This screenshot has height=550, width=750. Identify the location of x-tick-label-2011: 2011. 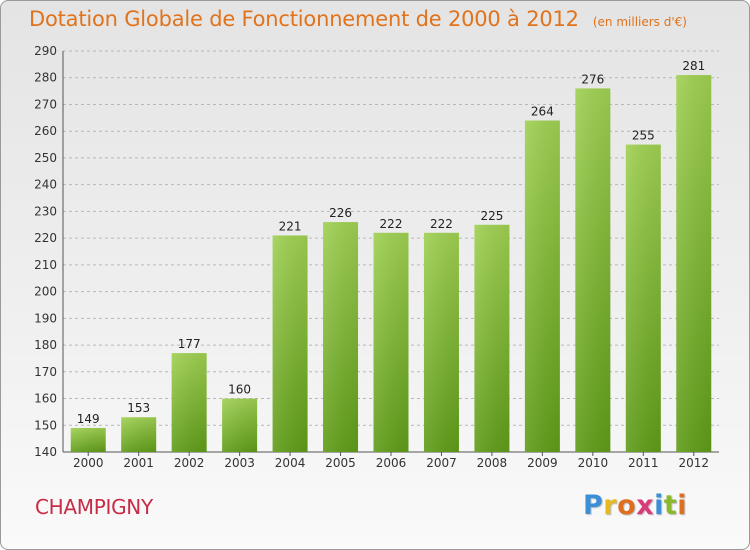
(643, 463).